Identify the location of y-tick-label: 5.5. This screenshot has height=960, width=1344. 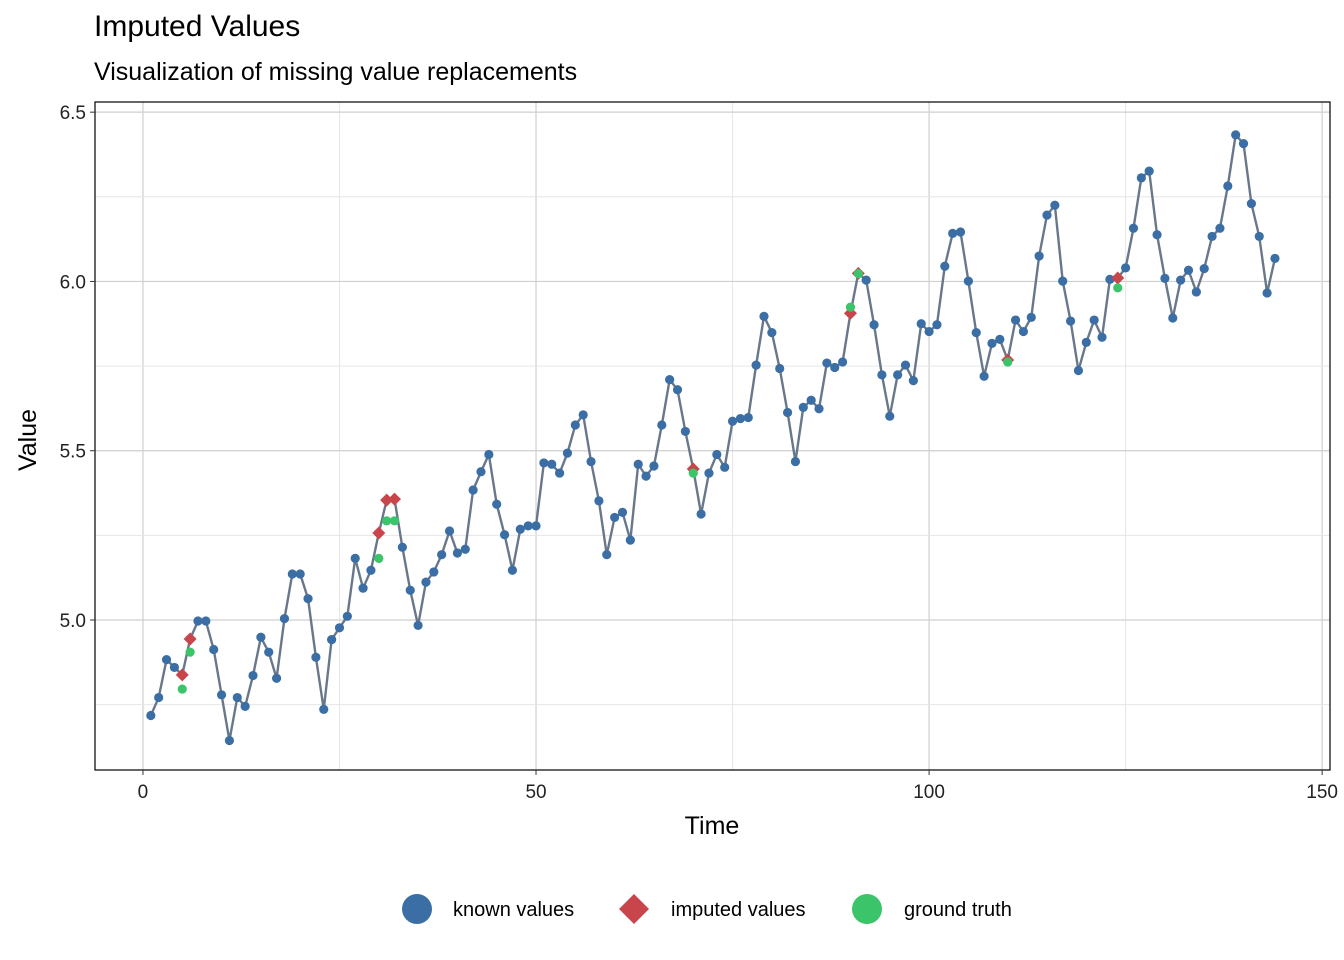
(73, 452).